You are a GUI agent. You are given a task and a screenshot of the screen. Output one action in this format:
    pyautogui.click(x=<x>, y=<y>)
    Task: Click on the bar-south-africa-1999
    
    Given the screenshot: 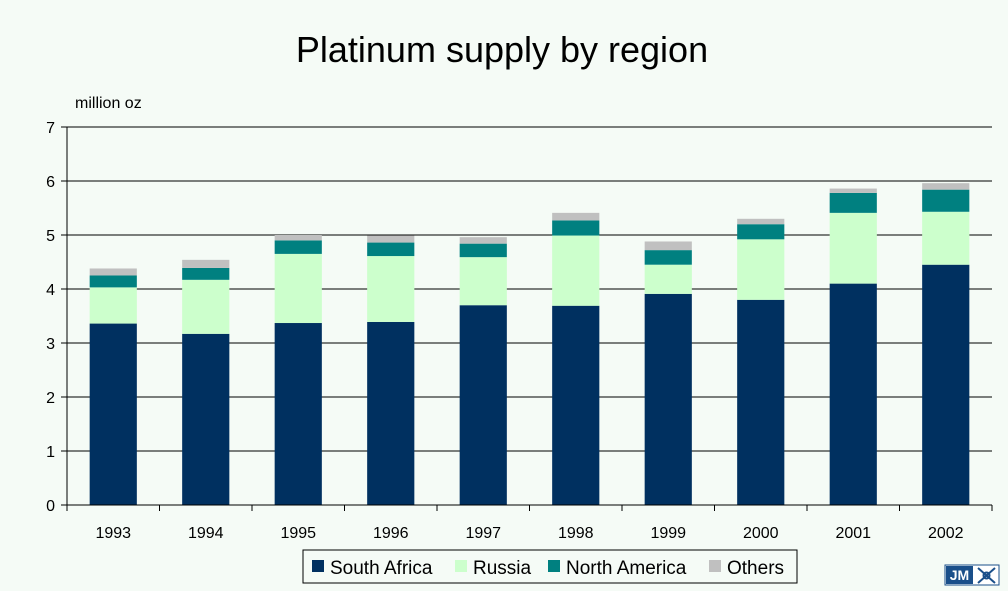 What is the action you would take?
    pyautogui.click(x=668, y=399)
    